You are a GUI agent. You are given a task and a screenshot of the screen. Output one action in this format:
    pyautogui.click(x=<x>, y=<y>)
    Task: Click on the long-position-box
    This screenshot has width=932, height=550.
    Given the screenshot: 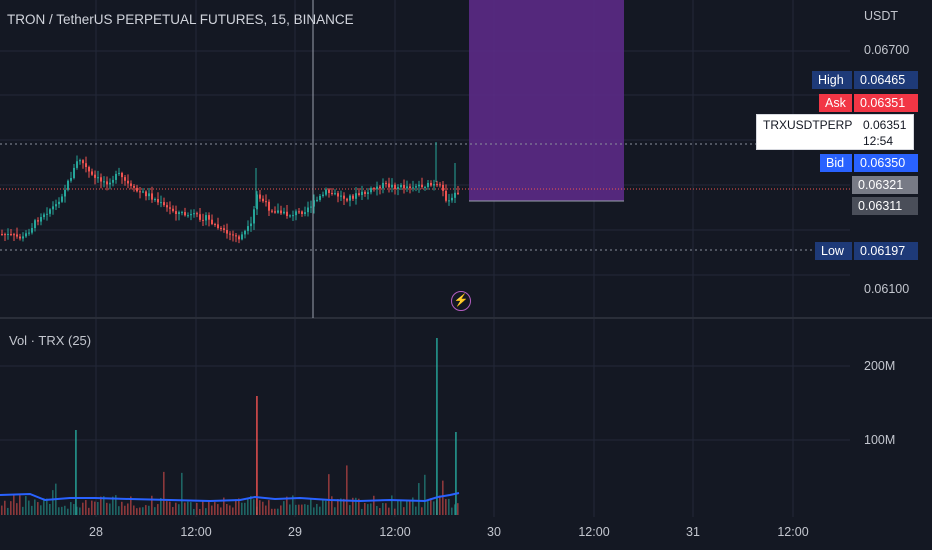 What is the action you would take?
    pyautogui.click(x=546, y=100)
    